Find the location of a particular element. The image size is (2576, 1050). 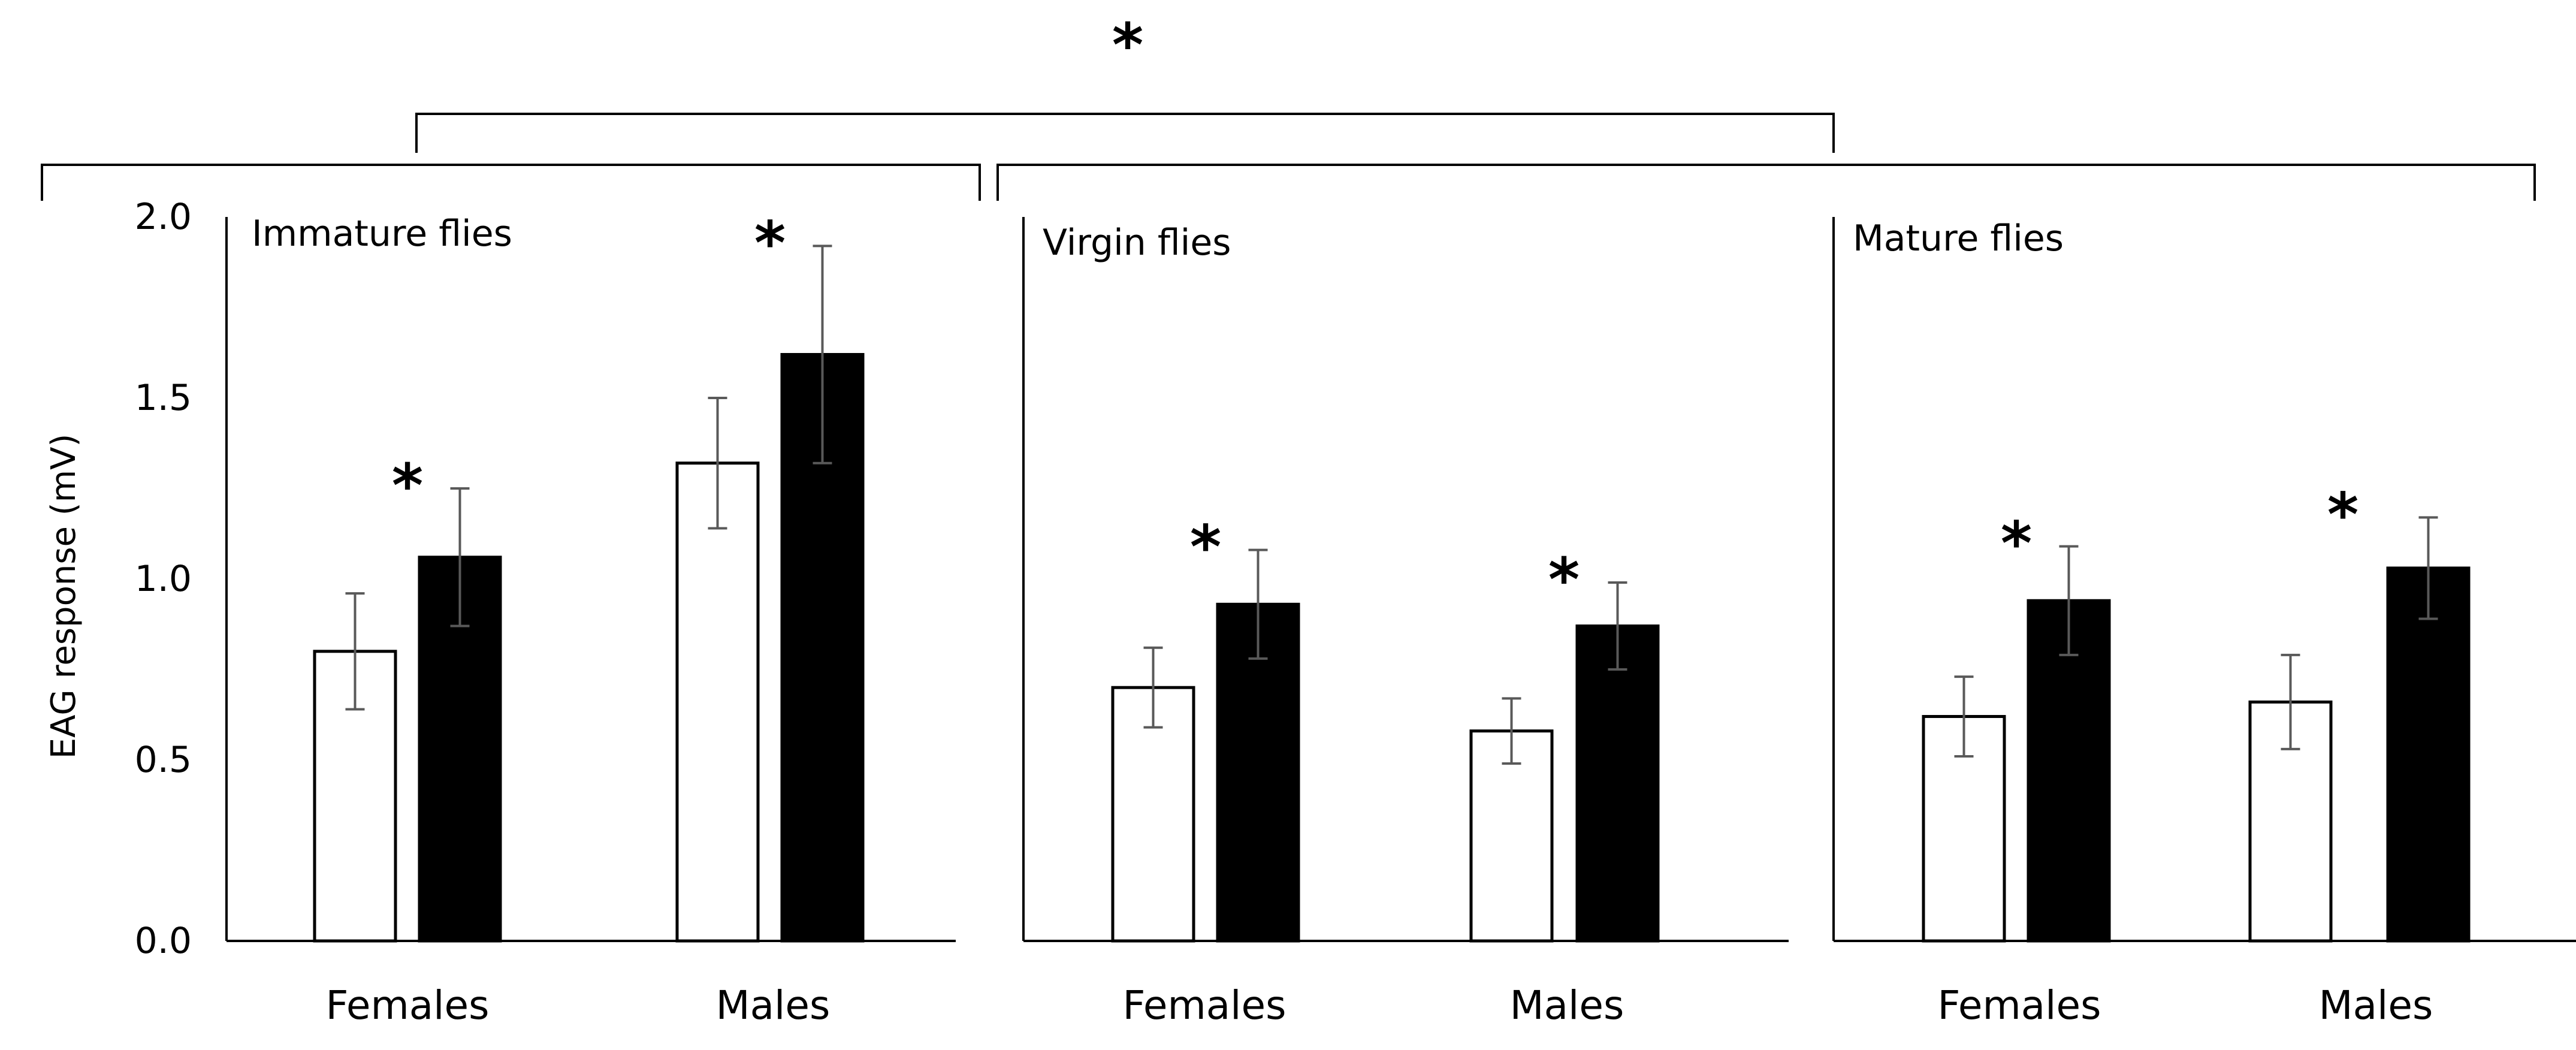

panel-title: Mature flies is located at coordinates (1959, 239).